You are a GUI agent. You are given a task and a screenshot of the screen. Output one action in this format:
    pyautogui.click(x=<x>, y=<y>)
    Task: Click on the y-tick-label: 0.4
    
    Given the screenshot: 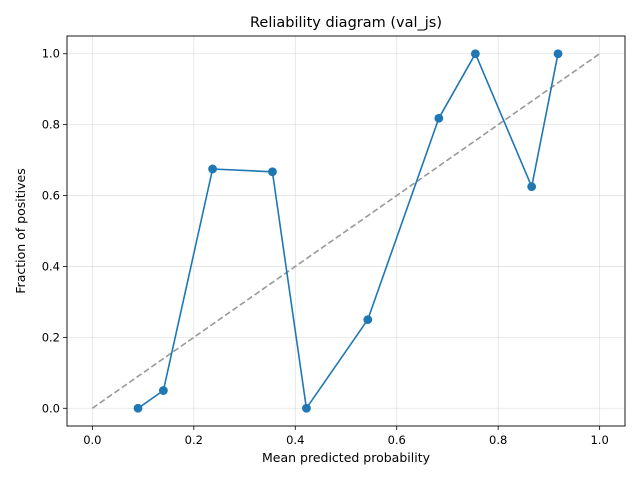 What is the action you would take?
    pyautogui.click(x=51, y=266)
    